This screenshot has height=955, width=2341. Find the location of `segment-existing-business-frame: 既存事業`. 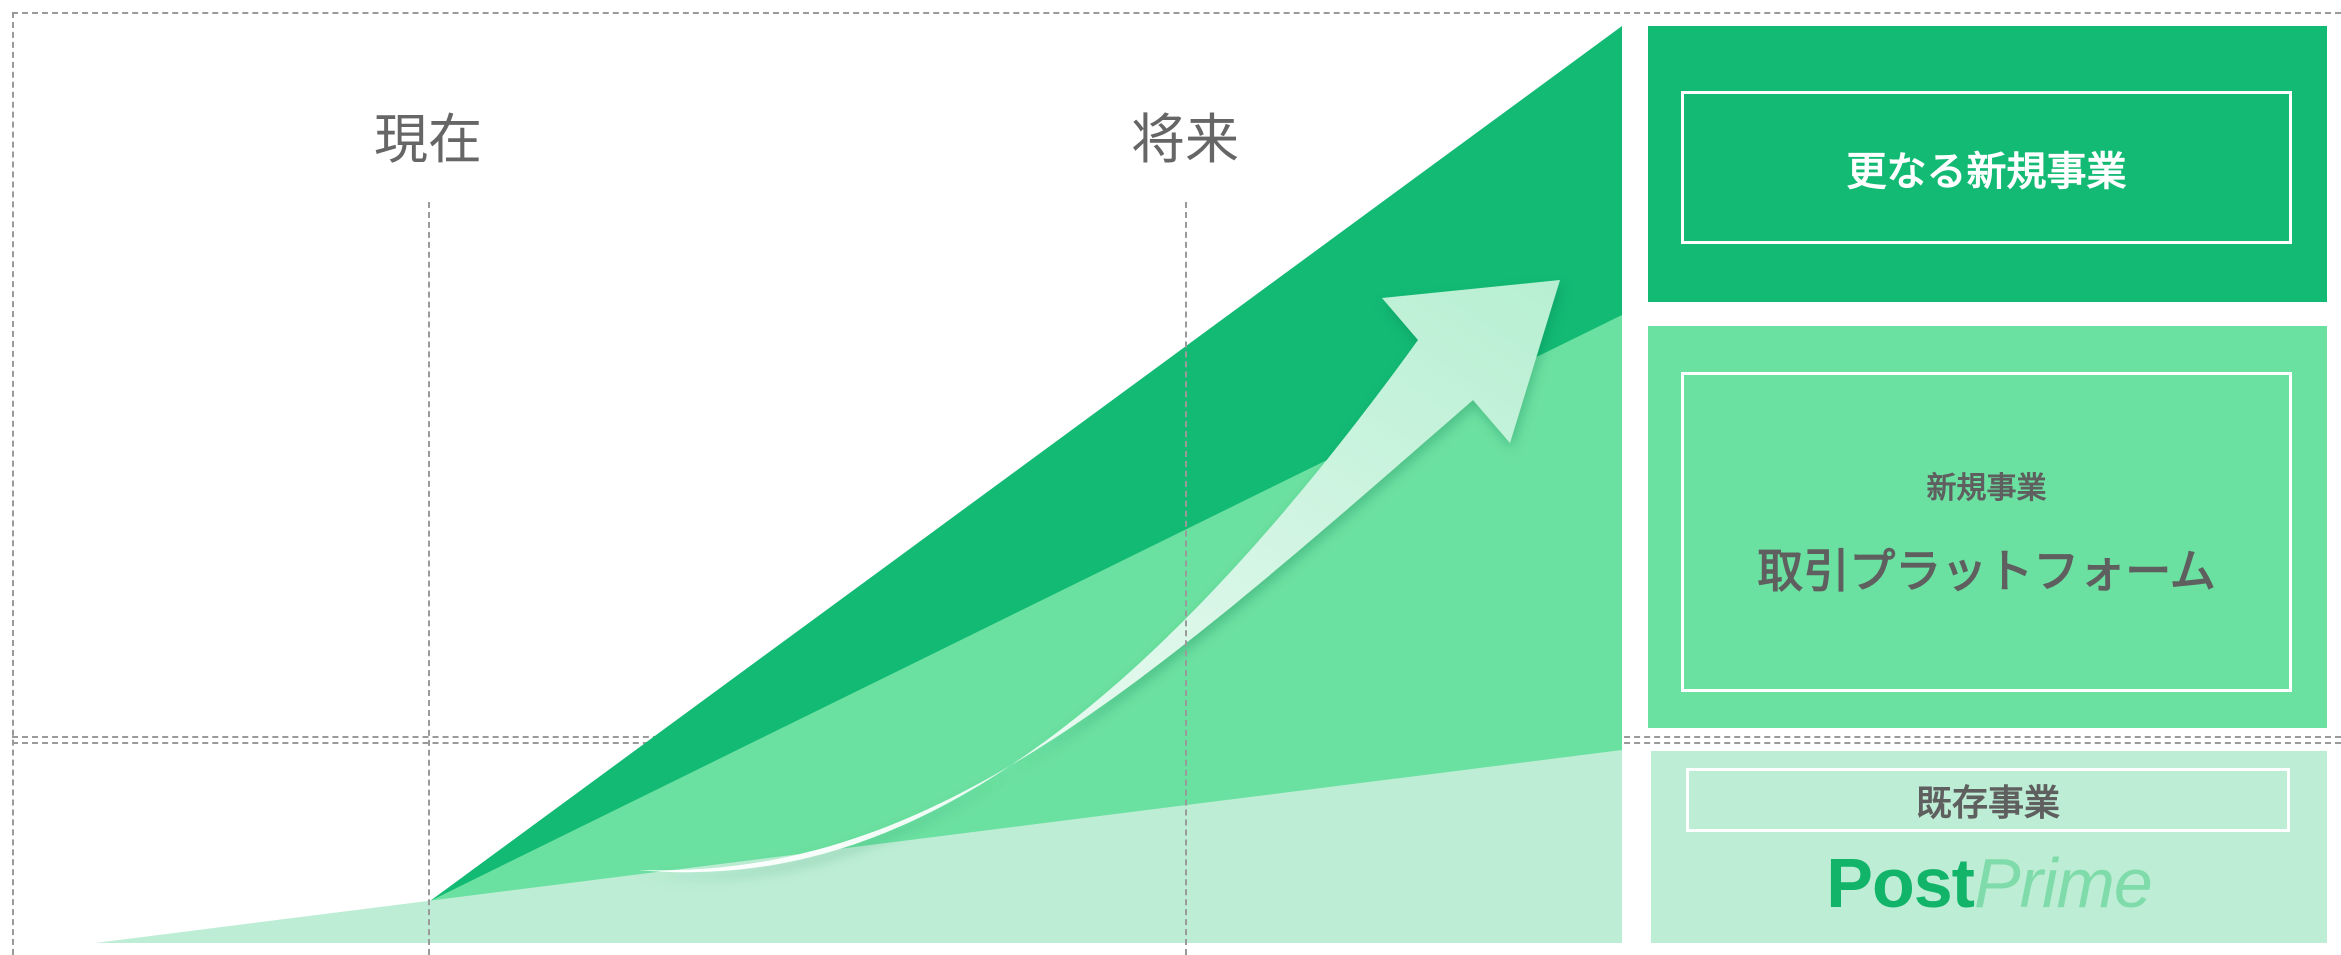

segment-existing-business-frame: 既存事業 is located at coordinates (1988, 800).